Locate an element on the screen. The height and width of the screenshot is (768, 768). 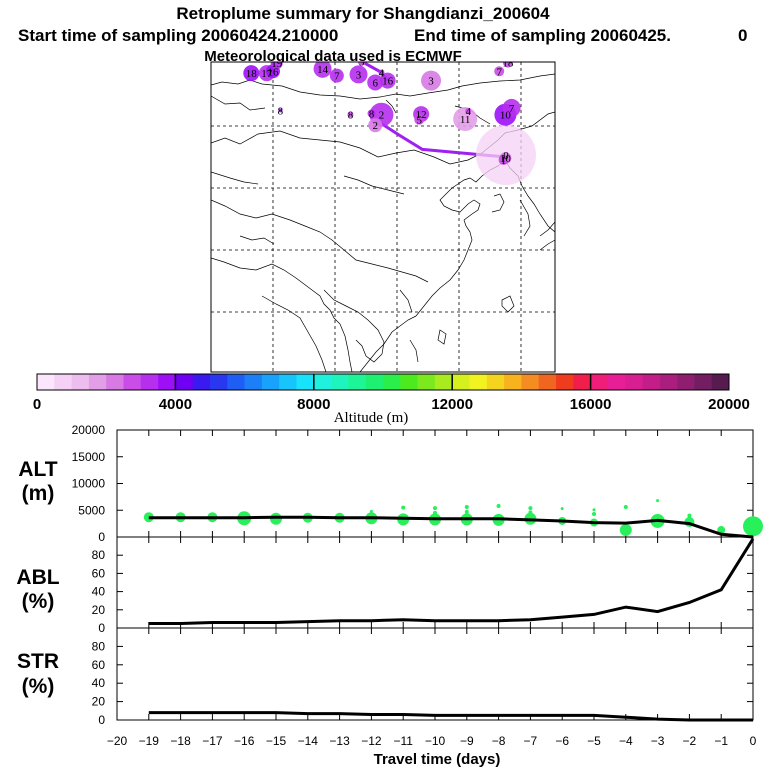
x-tick-label: −19 is located at coordinates (149, 741).